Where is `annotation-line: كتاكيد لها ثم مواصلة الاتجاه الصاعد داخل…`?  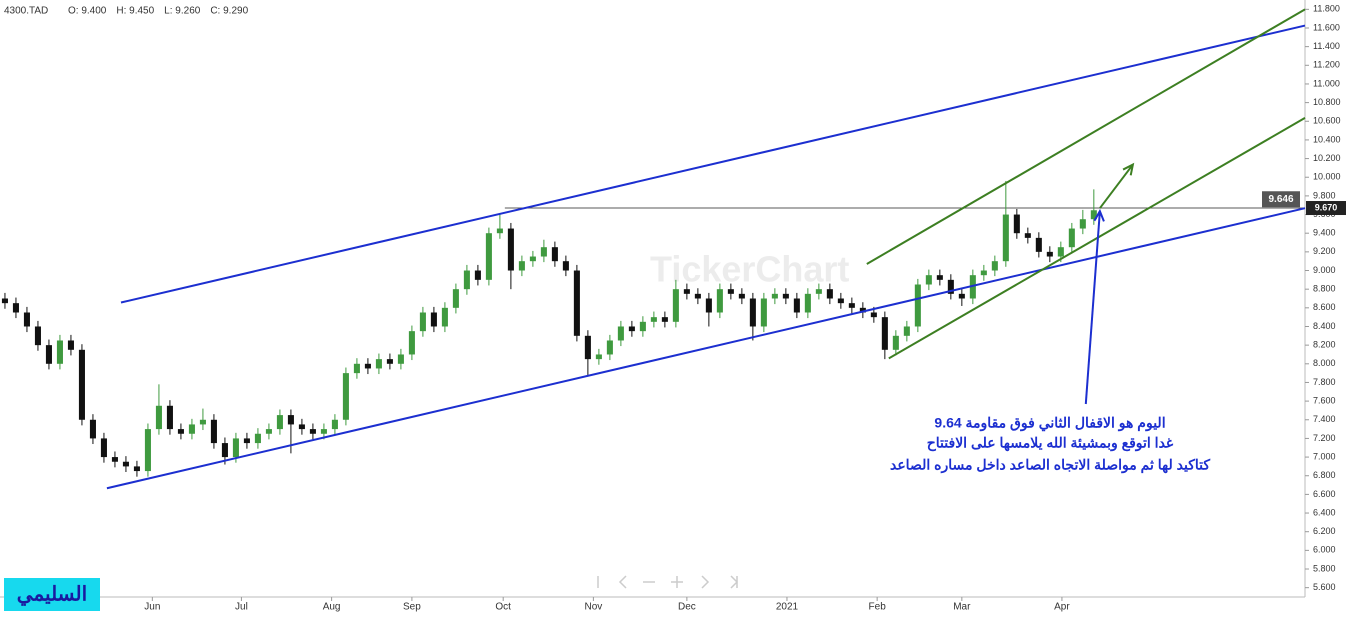 annotation-line: كتاكيد لها ثم مواصلة الاتجاه الصاعد داخل… is located at coordinates (1050, 465).